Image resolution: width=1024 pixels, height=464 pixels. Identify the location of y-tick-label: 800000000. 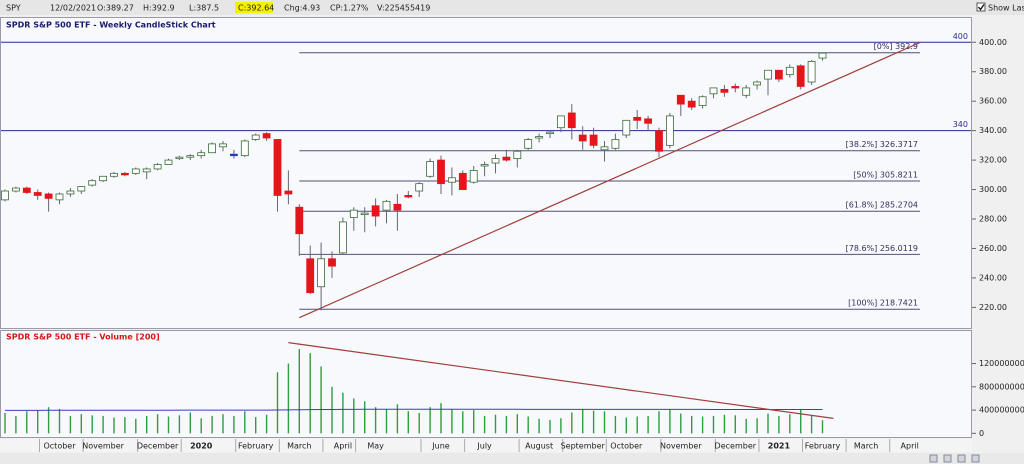
(1001, 386).